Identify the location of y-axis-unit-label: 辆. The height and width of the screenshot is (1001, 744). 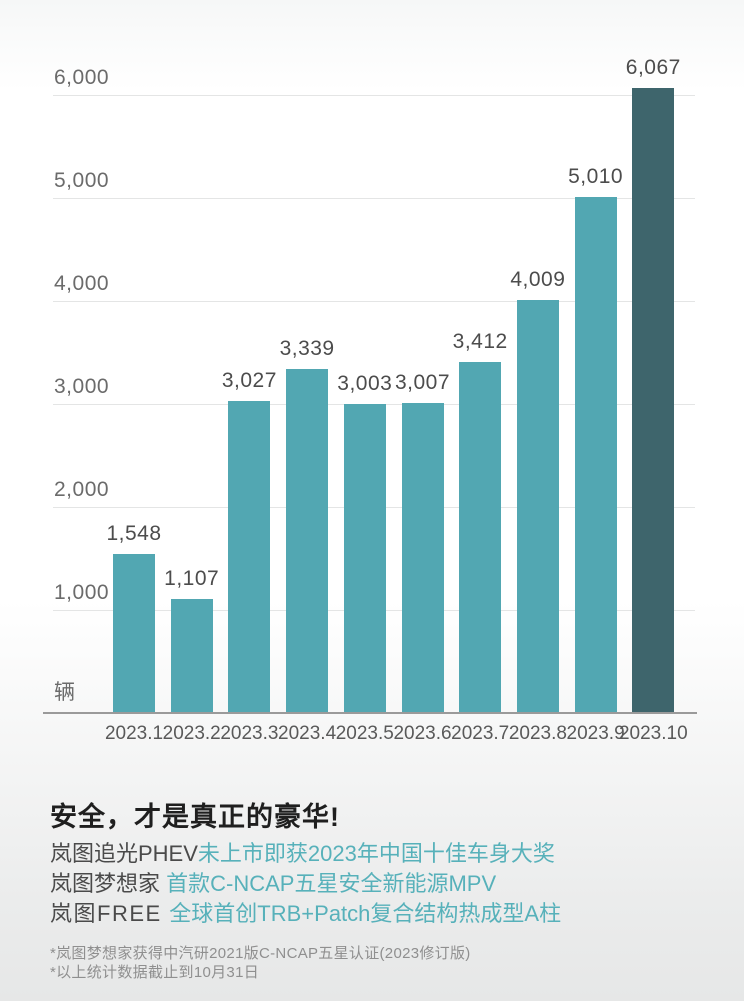
(64, 692).